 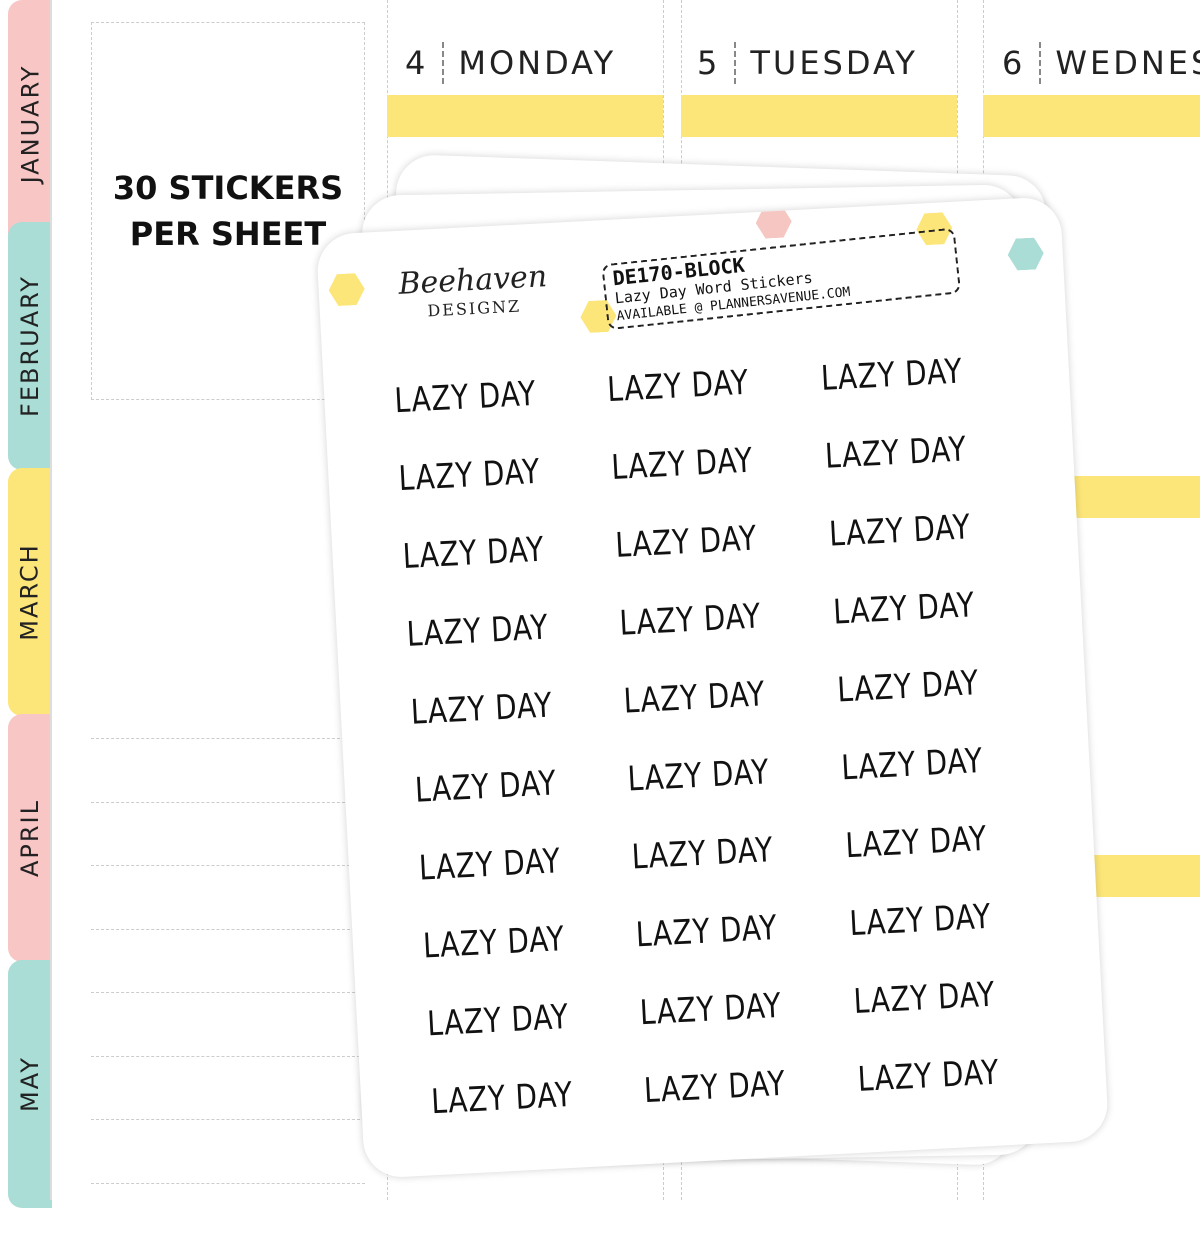 I want to click on note-lines, so click(x=228, y=992).